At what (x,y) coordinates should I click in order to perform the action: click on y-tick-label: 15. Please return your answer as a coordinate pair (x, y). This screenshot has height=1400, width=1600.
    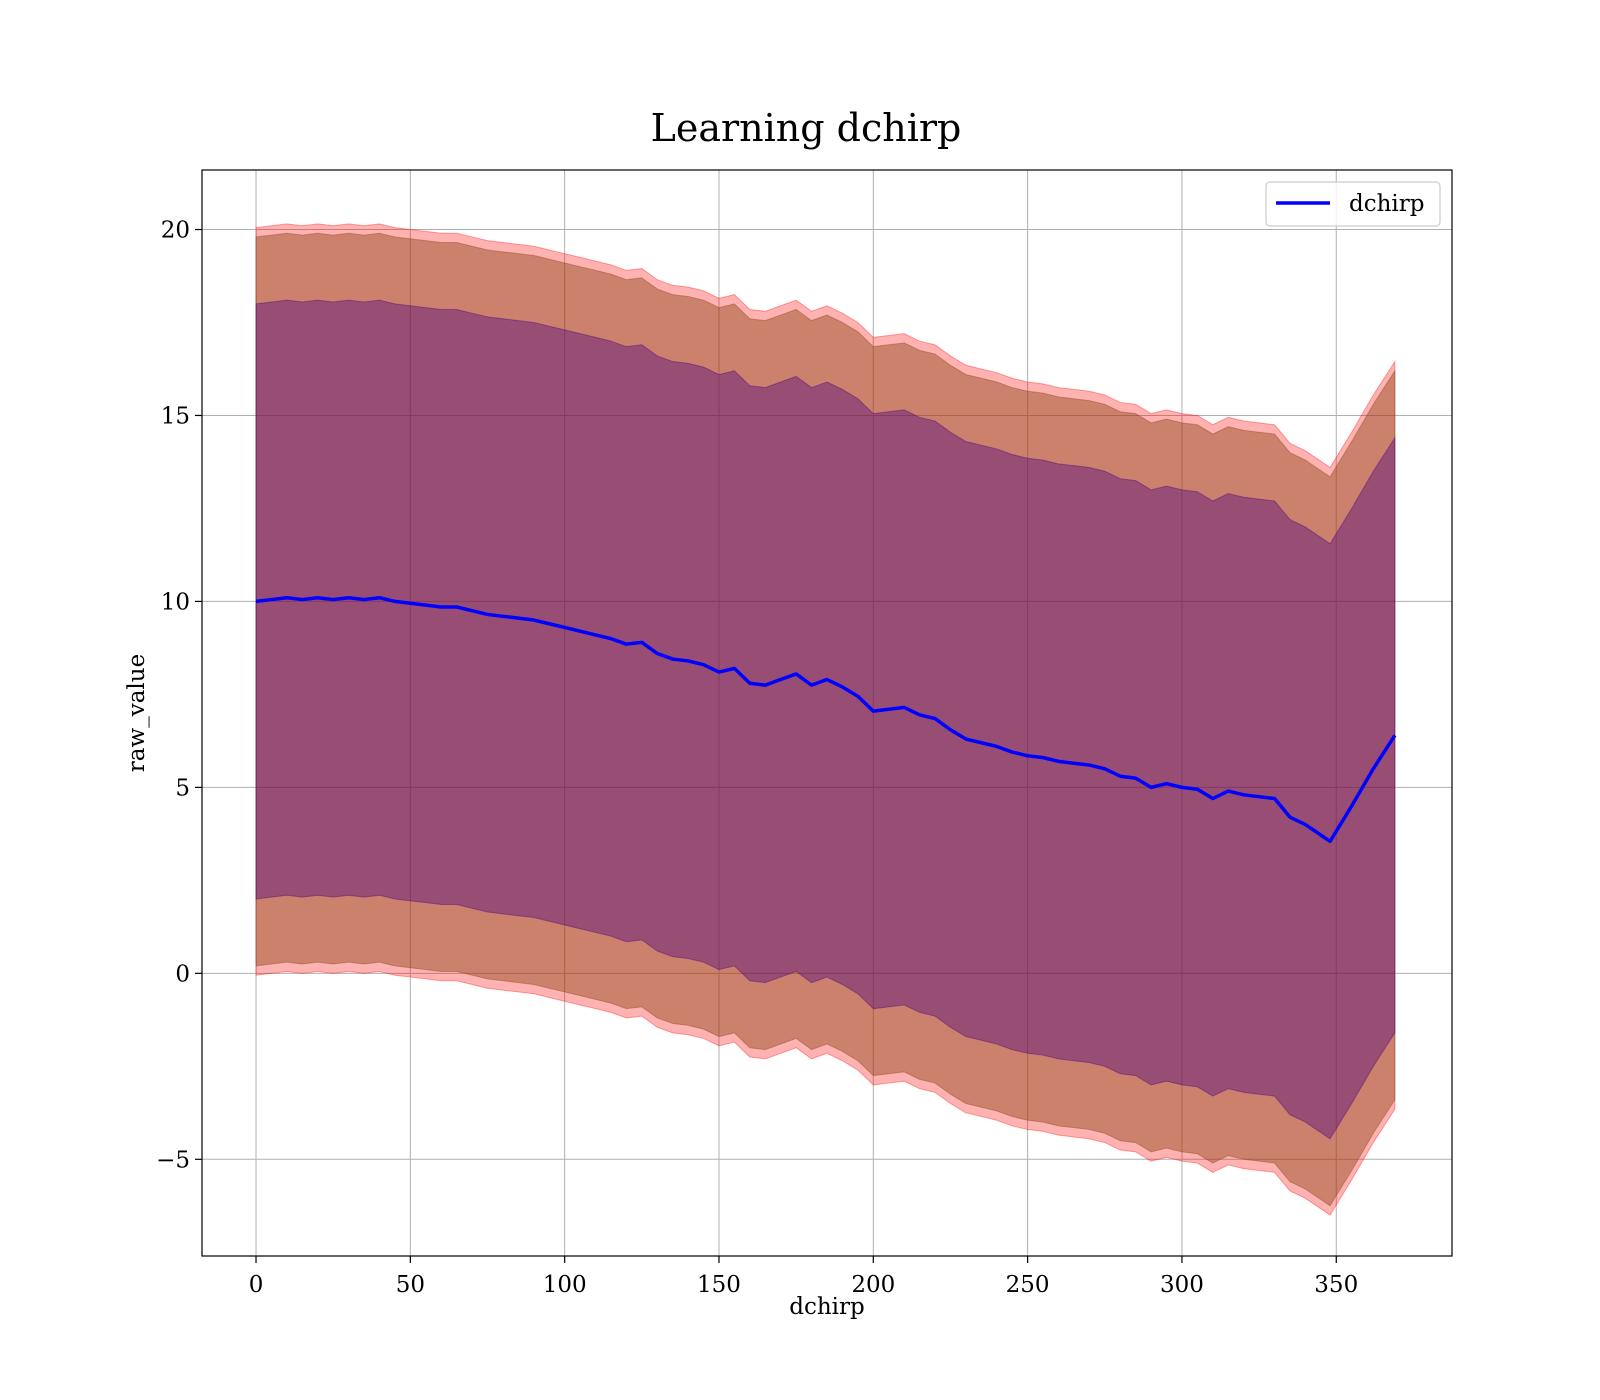
    Looking at the image, I should click on (175, 416).